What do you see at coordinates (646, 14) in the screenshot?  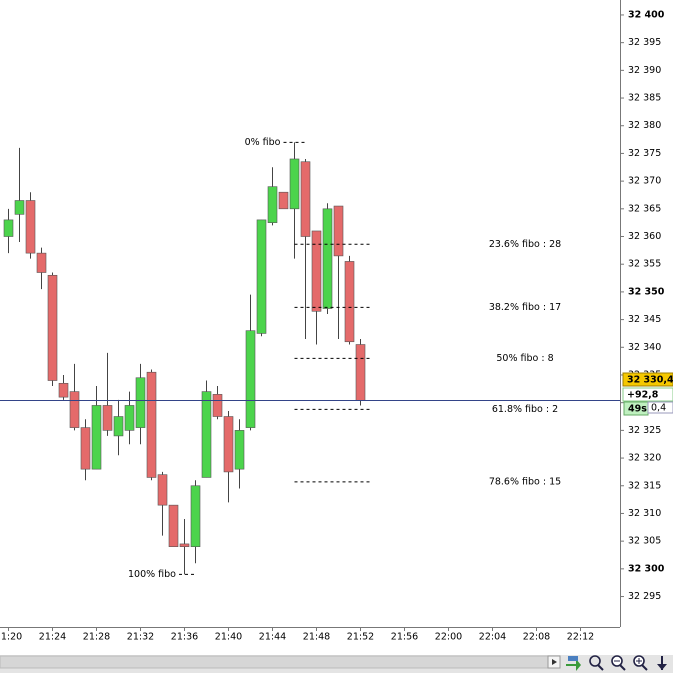 I see `y-tick-label: 32 400` at bounding box center [646, 14].